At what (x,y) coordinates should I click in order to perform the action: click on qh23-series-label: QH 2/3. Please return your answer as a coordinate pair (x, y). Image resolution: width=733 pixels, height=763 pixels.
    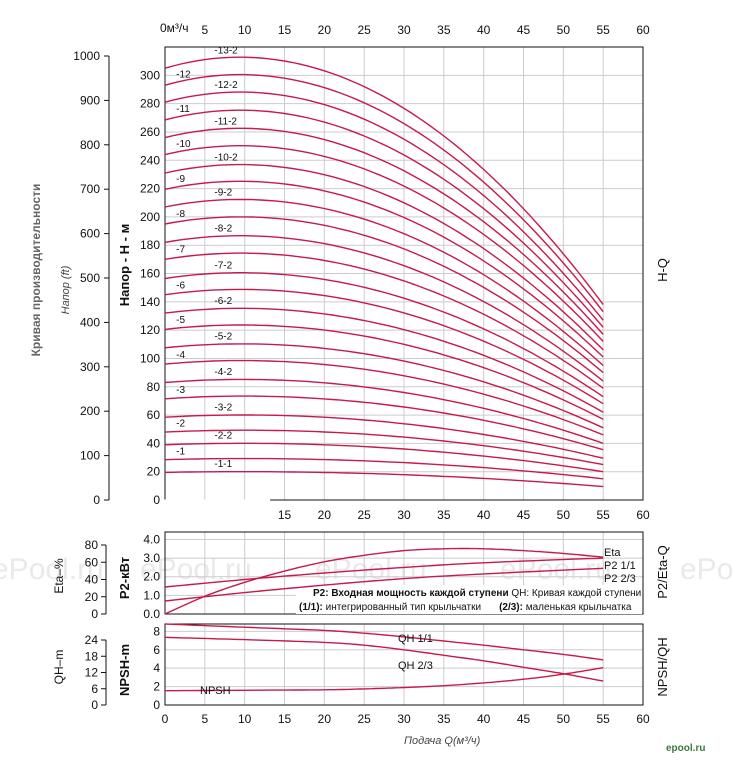
    Looking at the image, I should click on (415, 666).